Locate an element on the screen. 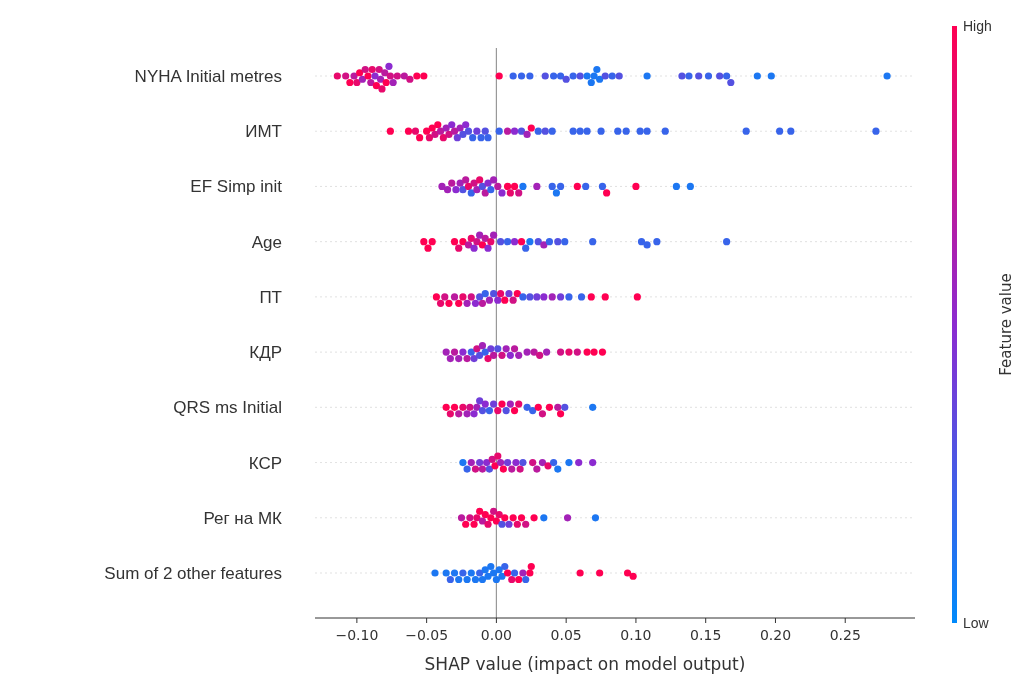  color-bar-label: High is located at coordinates (977, 26).